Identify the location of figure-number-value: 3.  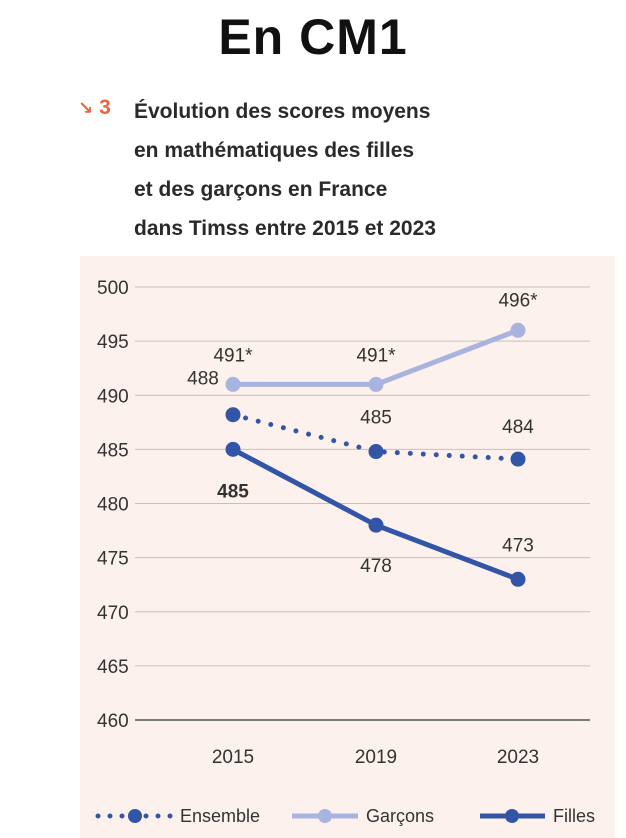
(105, 107).